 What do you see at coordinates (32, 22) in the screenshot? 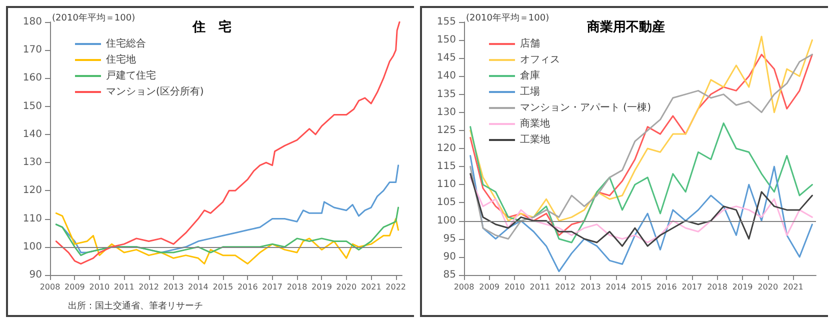
I see `y-tick-label: 180` at bounding box center [32, 22].